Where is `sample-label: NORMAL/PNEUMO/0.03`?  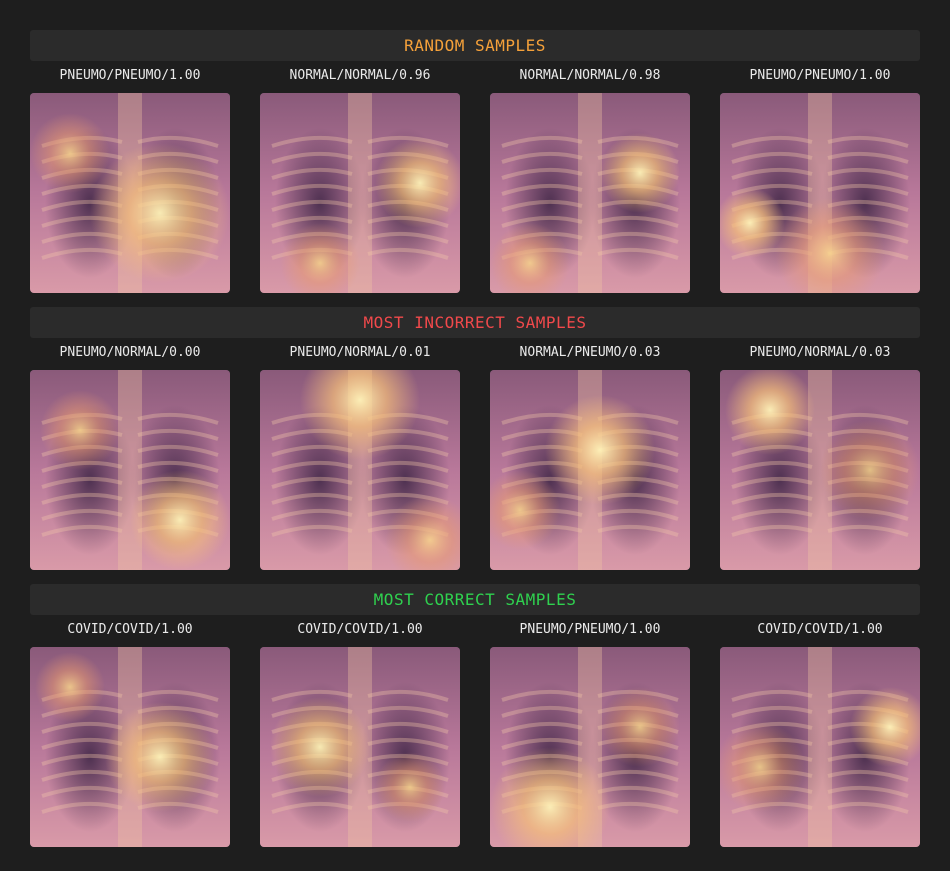
sample-label: NORMAL/PNEUMO/0.03 is located at coordinates (590, 352).